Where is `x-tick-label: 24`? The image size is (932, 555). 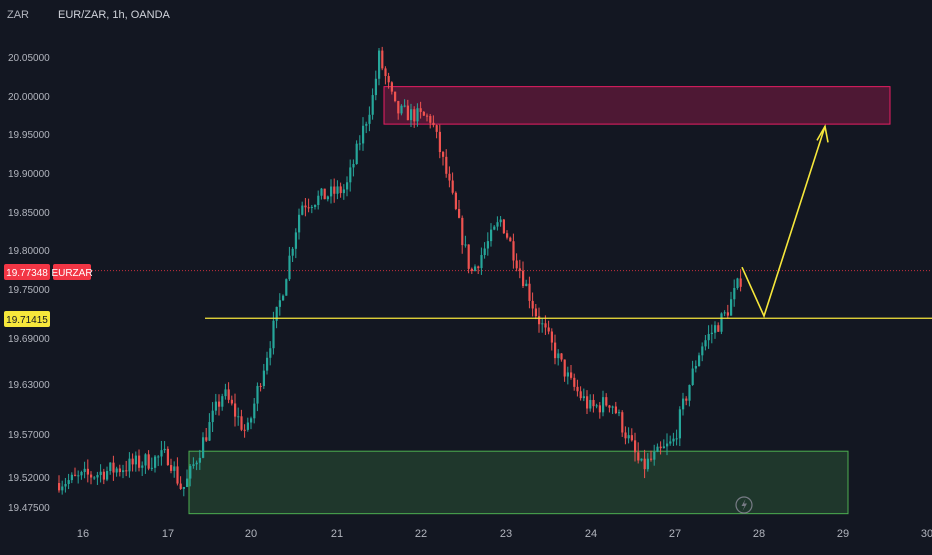 x-tick-label: 24 is located at coordinates (591, 534).